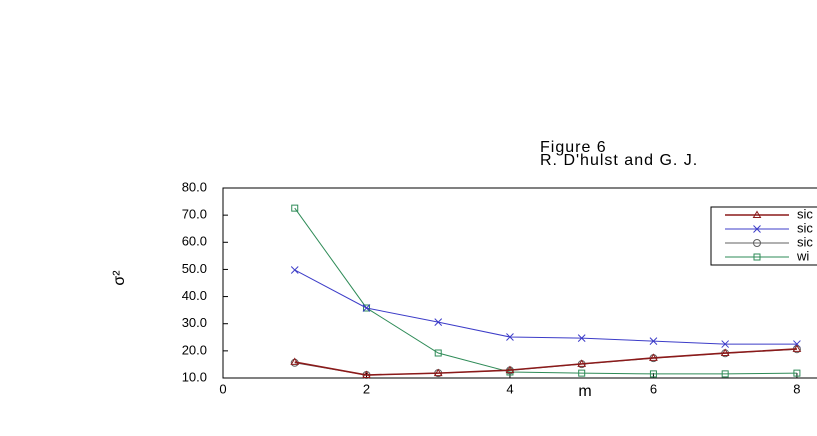  I want to click on y-tick-label: 30.0, so click(194, 322).